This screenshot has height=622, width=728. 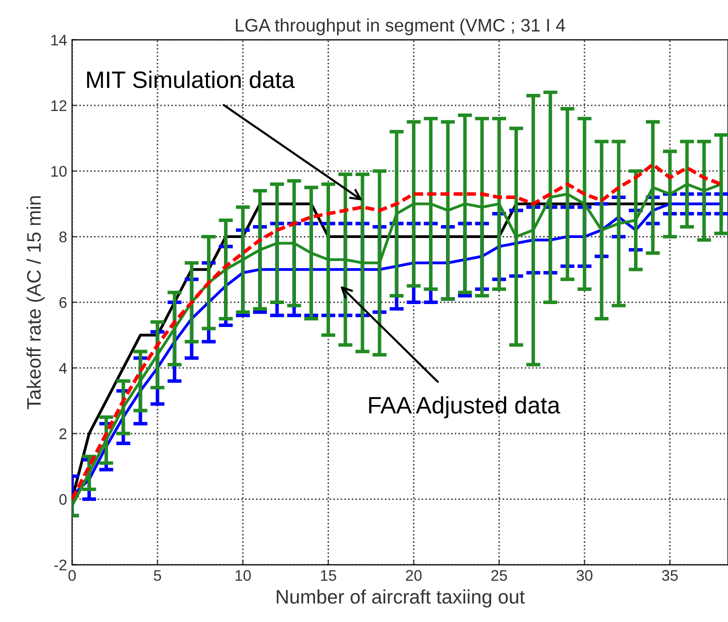 What do you see at coordinates (35, 303) in the screenshot?
I see `y-axis-title: Takeoff rate (AC / 15 min` at bounding box center [35, 303].